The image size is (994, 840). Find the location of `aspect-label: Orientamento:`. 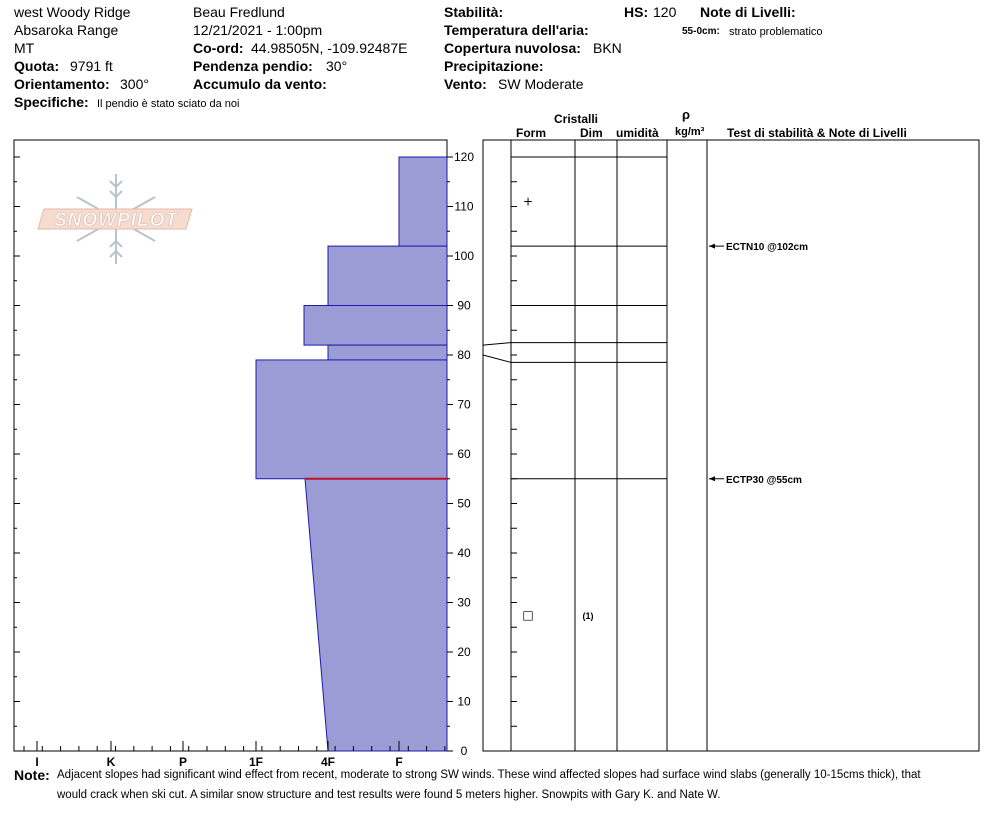

aspect-label: Orientamento: is located at coordinates (62, 84).